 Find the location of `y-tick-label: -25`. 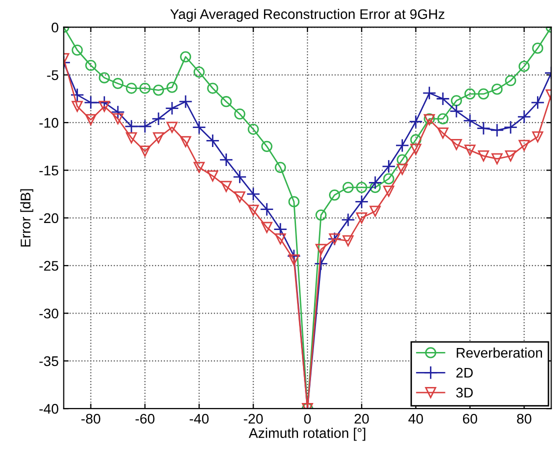

y-tick-label: -25 is located at coordinates (48, 265).